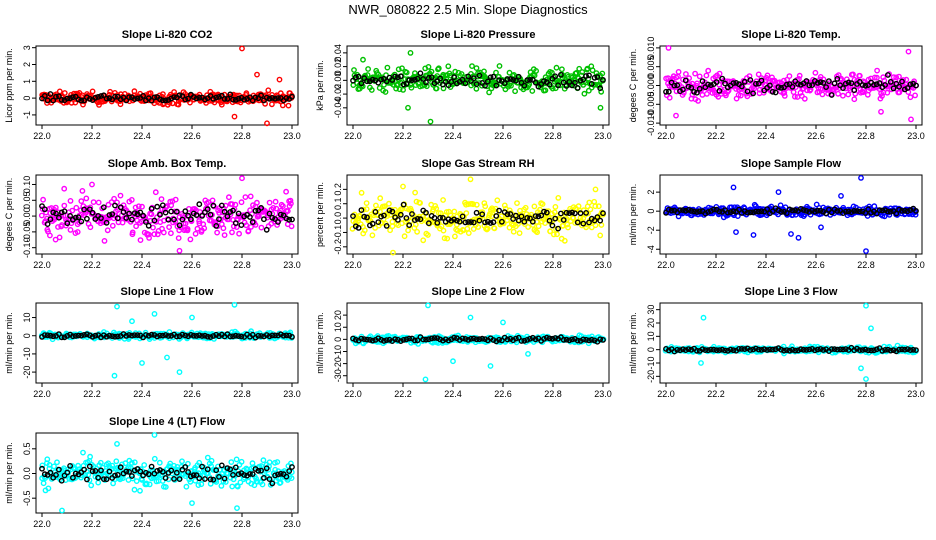  Describe the element at coordinates (27, 201) in the screenshot. I see `y-tick-label: 0.05` at that location.